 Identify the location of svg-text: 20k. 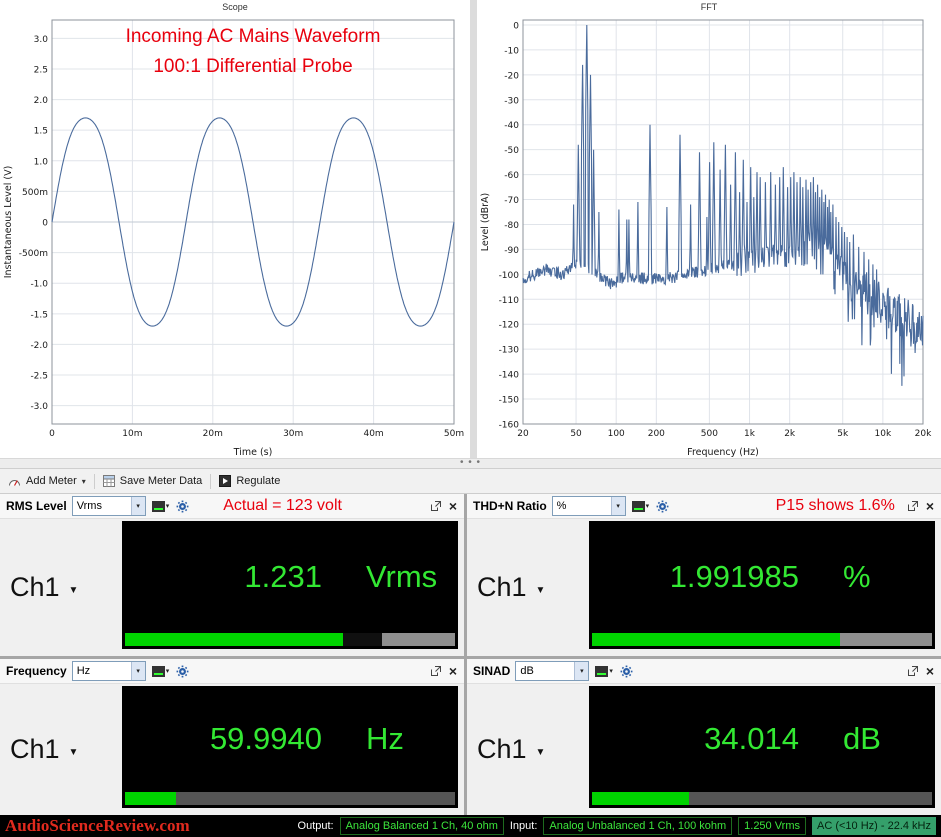
(923, 434).